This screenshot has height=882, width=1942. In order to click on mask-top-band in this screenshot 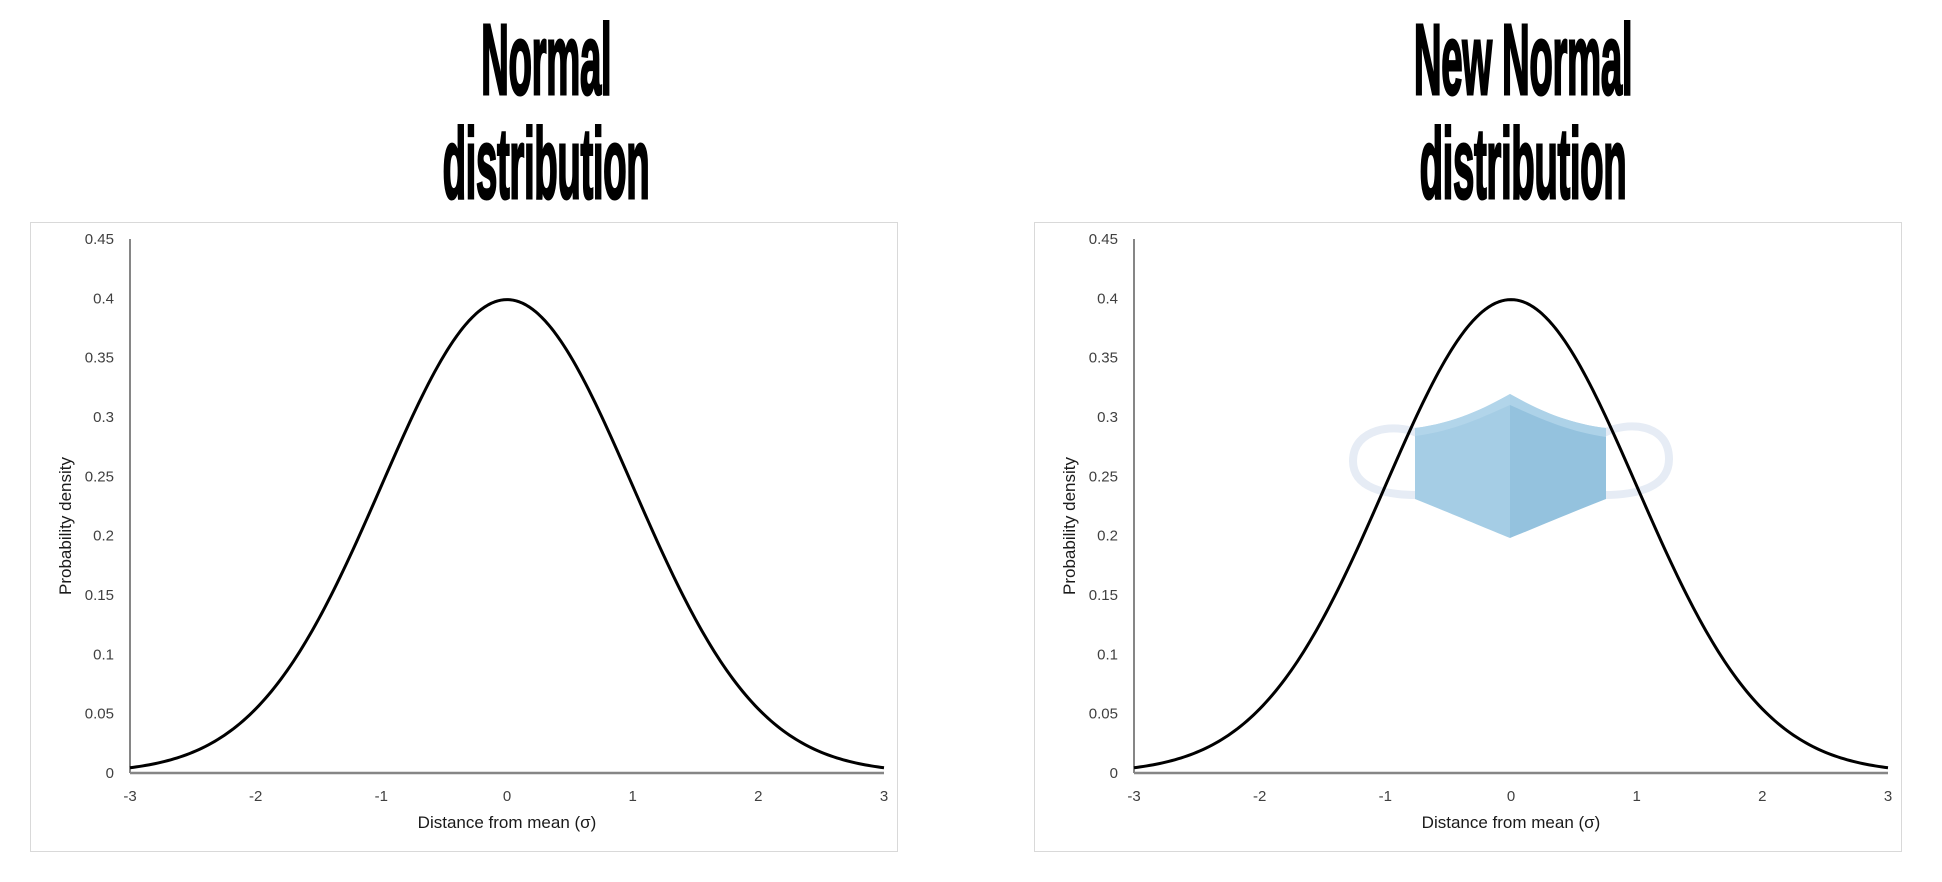, I will do `click(1510, 415)`.